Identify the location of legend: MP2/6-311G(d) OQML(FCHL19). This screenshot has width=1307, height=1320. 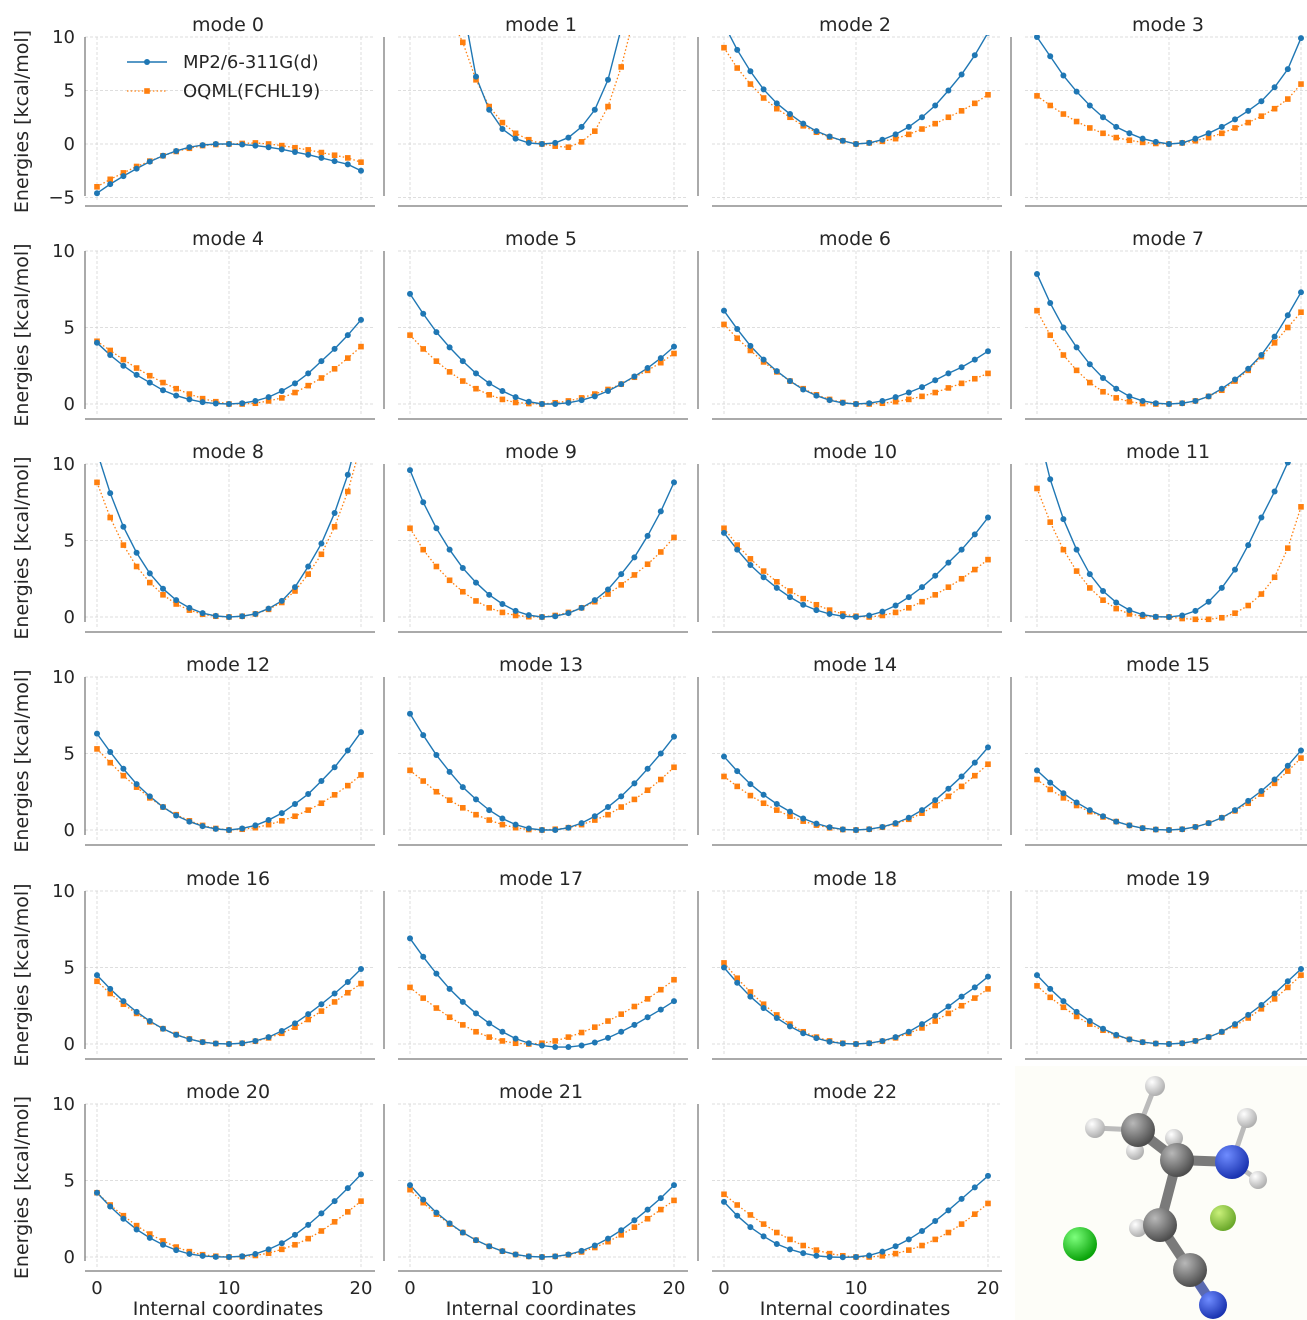
(223, 77).